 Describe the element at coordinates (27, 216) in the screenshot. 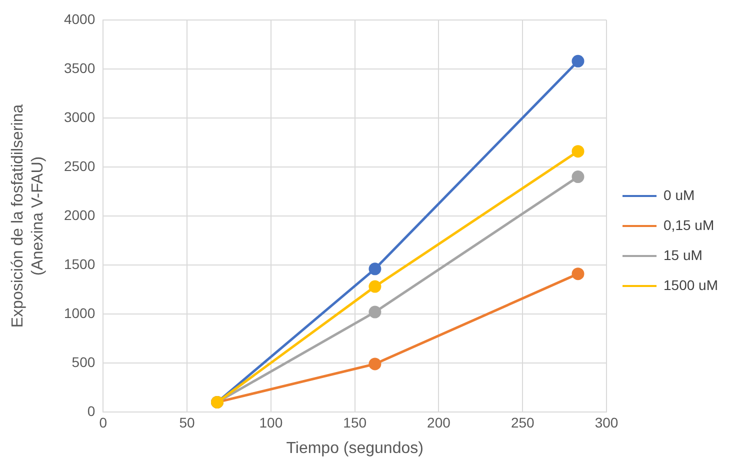

I see `y-axis-title: Exposición de la fosfatidilserina (Anexina V-FAU)` at that location.